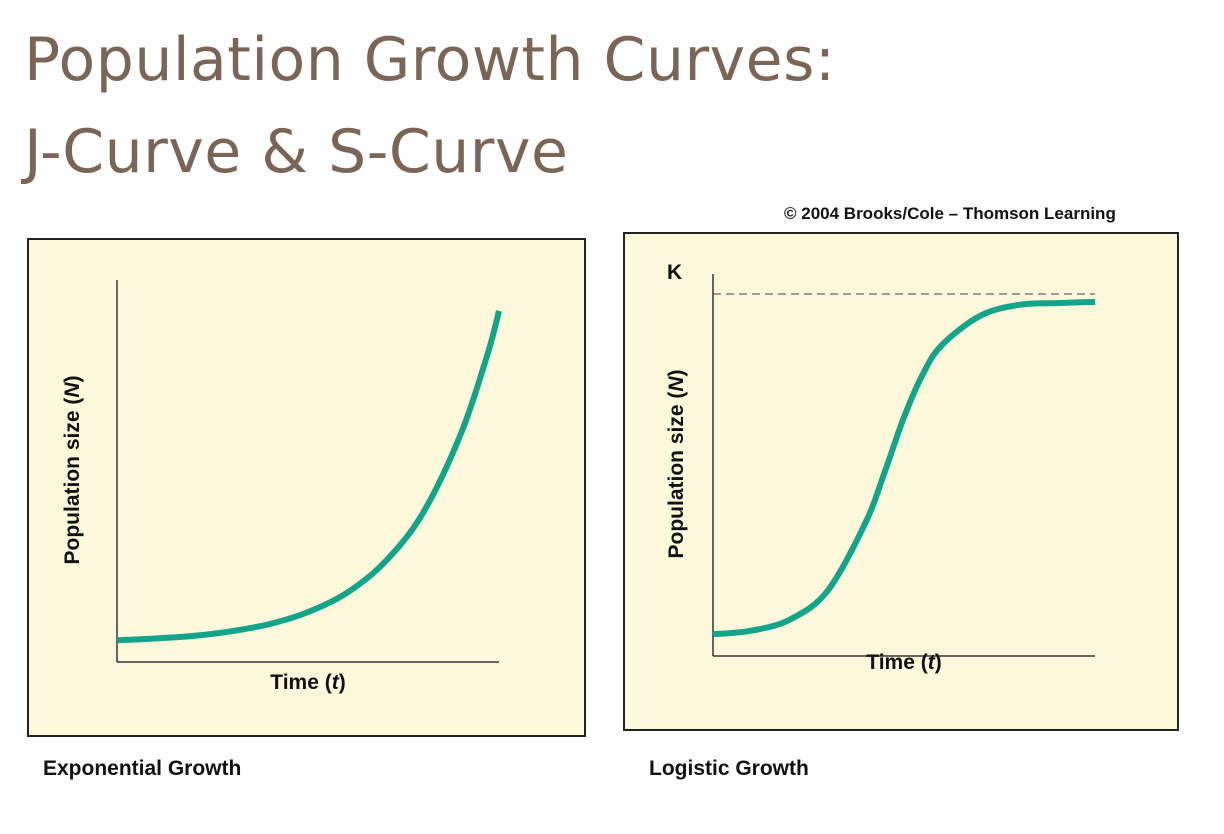 The image size is (1224, 834). Describe the element at coordinates (142, 768) in the screenshot. I see `exponential-growth-caption: Exponential Growth` at that location.